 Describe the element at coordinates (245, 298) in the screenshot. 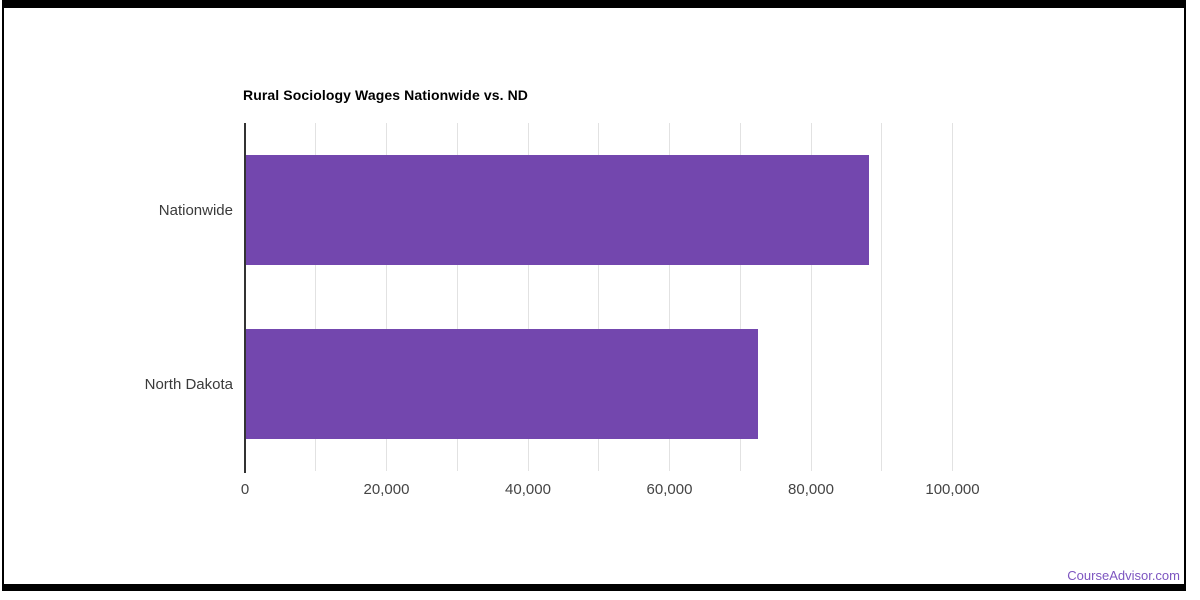

I see `y-axis-line` at that location.